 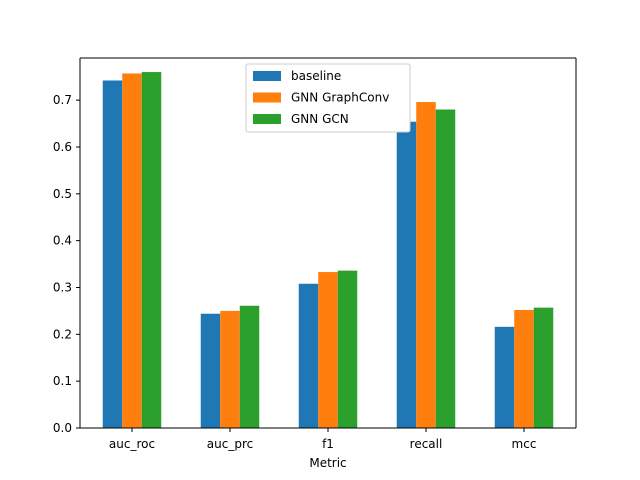 What do you see at coordinates (62, 334) in the screenshot?
I see `y-tick-label: 0.2` at bounding box center [62, 334].